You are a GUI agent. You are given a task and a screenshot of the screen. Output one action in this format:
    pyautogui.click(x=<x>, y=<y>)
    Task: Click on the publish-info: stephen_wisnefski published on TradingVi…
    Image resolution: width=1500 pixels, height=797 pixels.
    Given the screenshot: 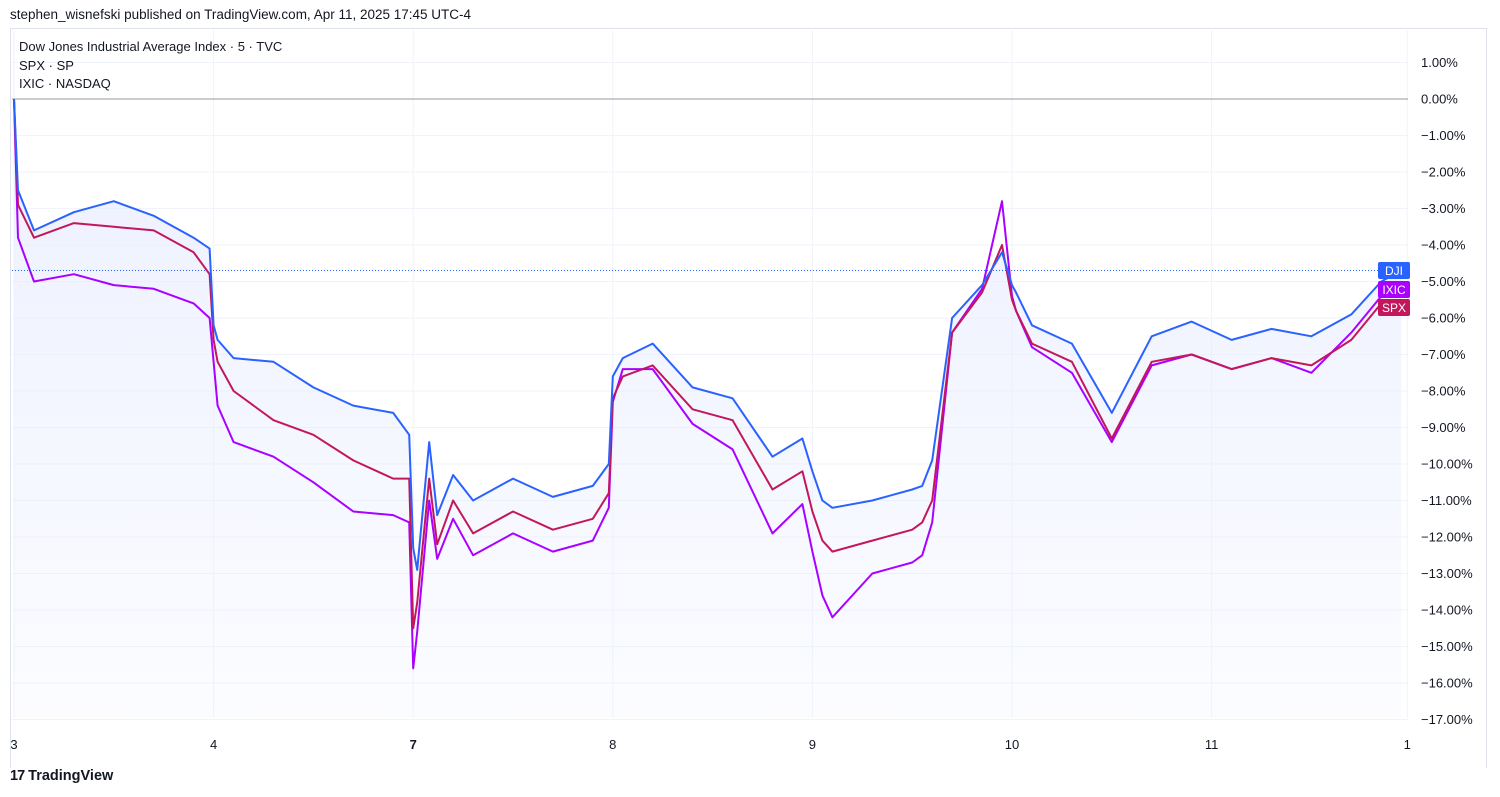 What is the action you would take?
    pyautogui.click(x=241, y=14)
    